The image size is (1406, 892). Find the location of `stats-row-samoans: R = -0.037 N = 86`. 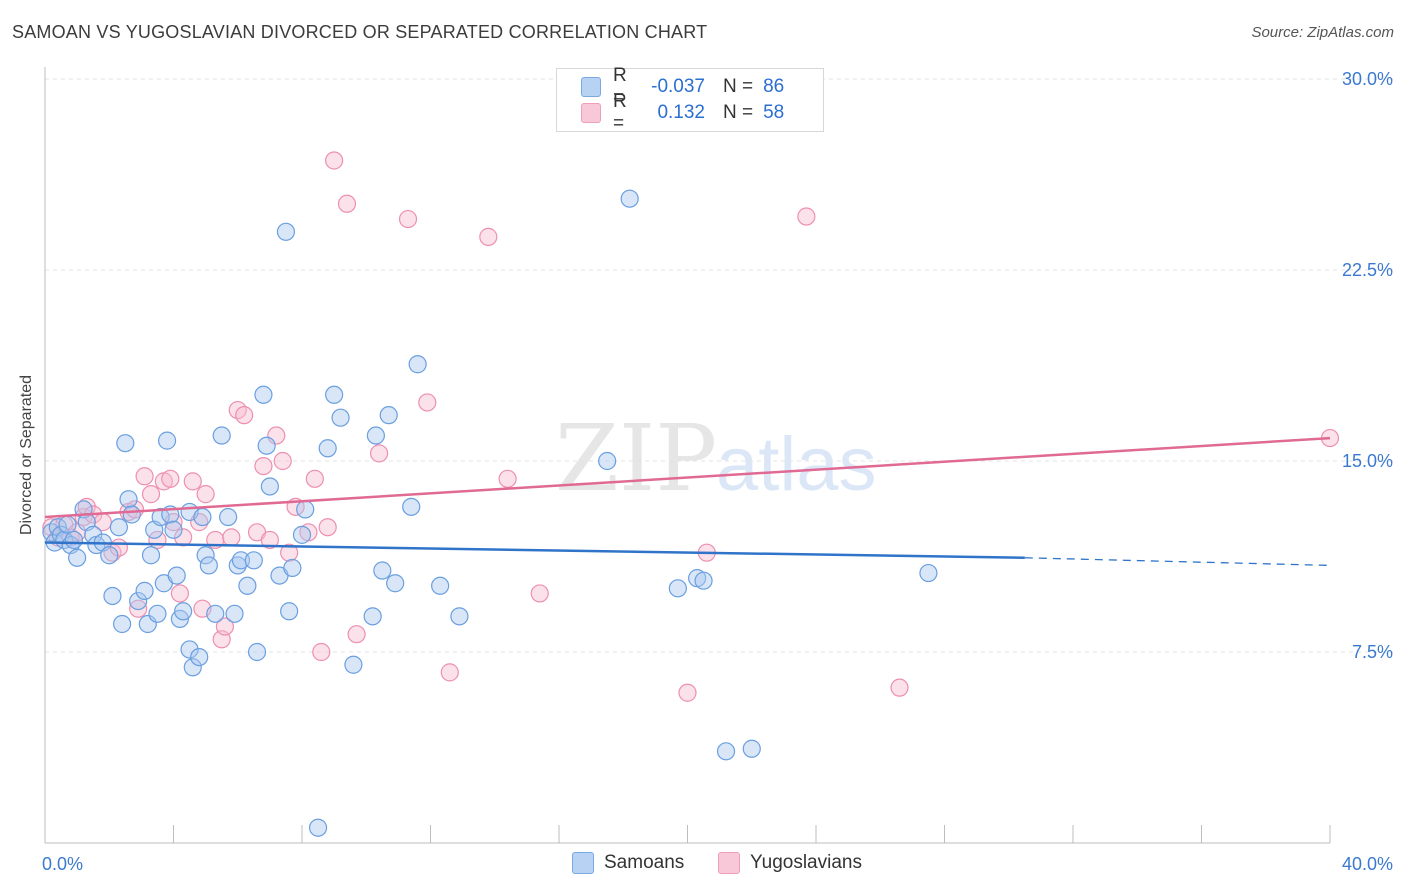

stats-row-samoans: R = -0.037 N = 86 is located at coordinates (683, 86).